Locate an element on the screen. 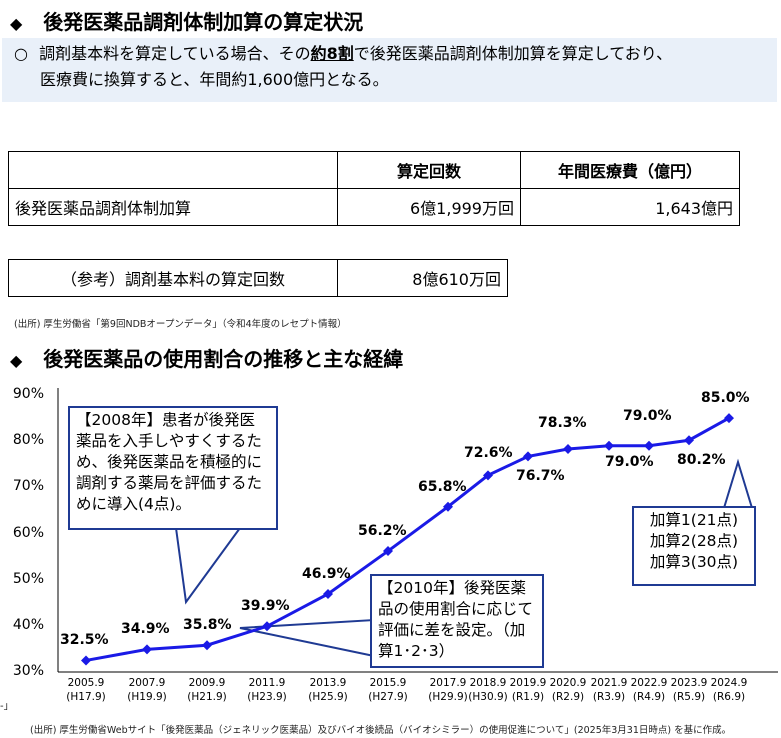 This screenshot has width=781, height=738. section1-title: 後発医薬品調剤体制加算の算定状況 is located at coordinates (203, 22).